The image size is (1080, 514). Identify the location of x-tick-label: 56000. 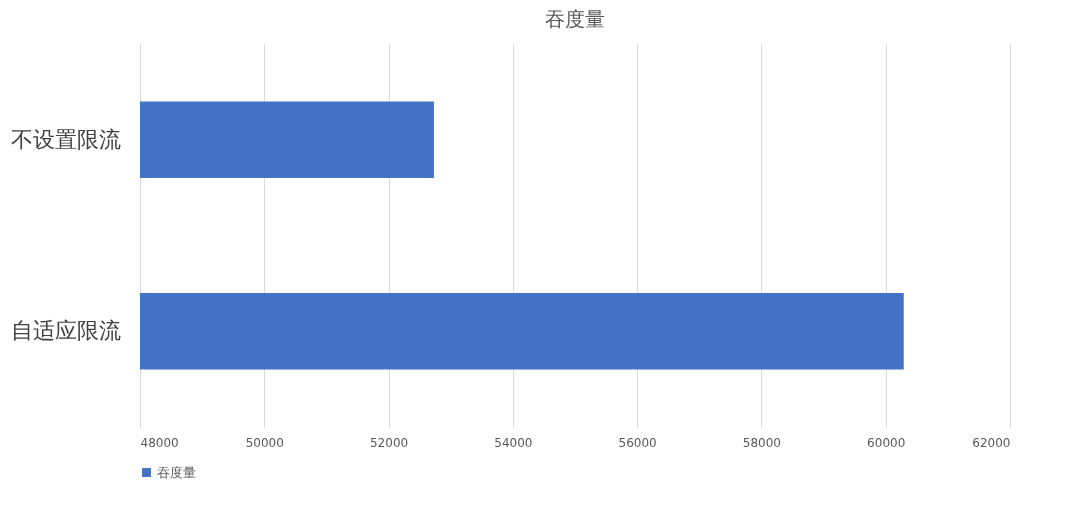
(637, 442).